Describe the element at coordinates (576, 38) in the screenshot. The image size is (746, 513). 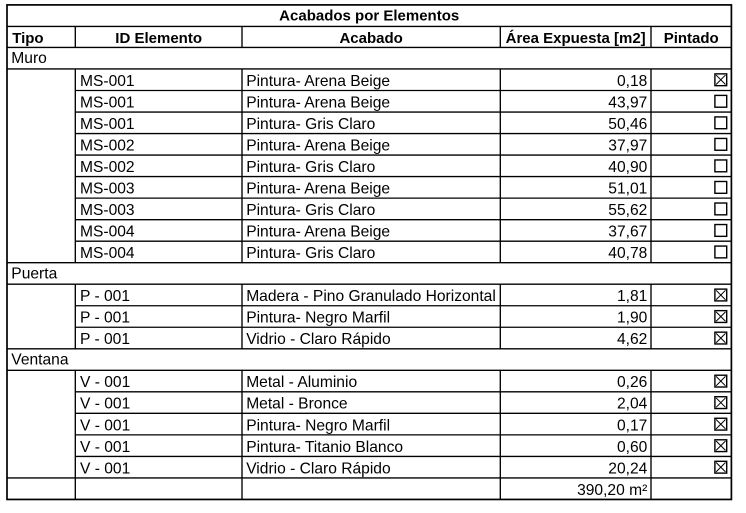
I see `svg-text: Área Expuesta [m2]` at that location.